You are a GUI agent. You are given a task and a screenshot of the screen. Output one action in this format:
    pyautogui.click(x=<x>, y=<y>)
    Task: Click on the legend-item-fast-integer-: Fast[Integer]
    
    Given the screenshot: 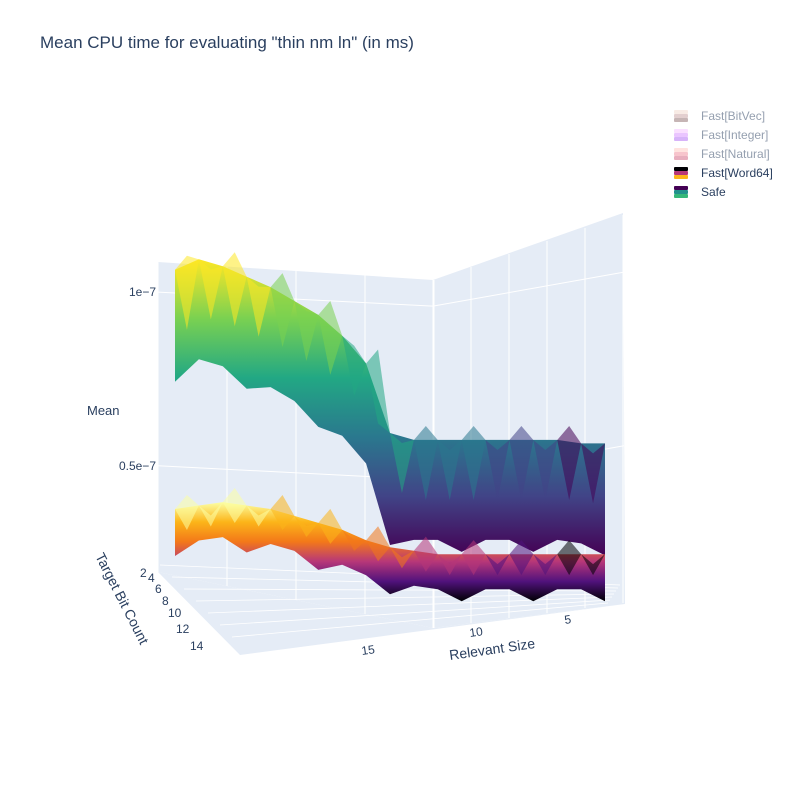 What is the action you would take?
    pyautogui.click(x=734, y=134)
    